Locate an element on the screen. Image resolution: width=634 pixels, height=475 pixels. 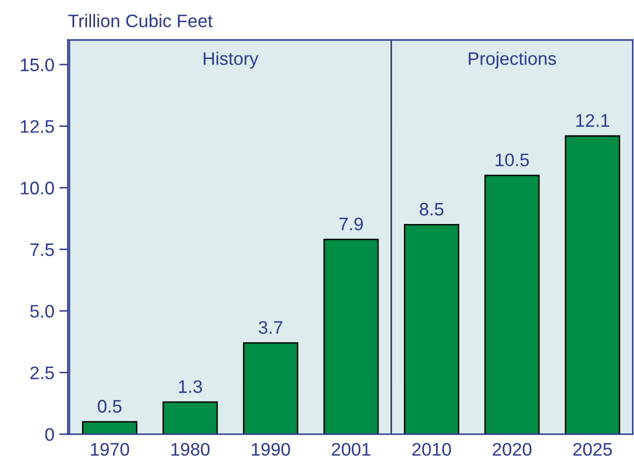
x-tick-label: 2001 is located at coordinates (351, 449).